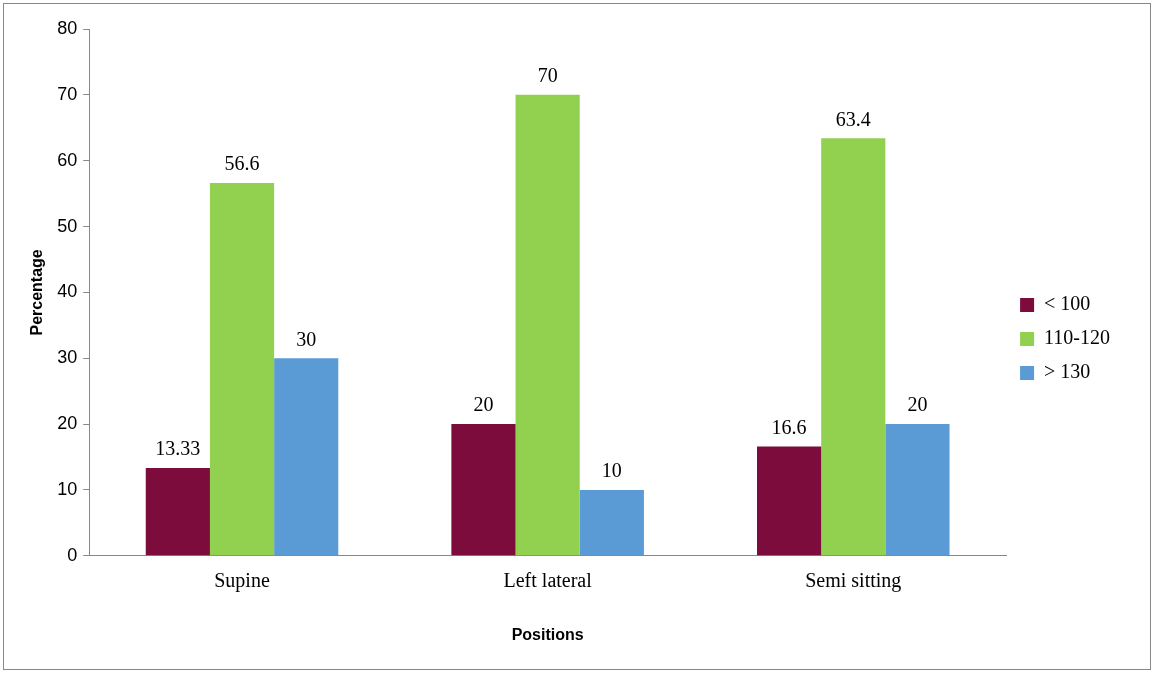 Image resolution: width=1156 pixels, height=675 pixels. What do you see at coordinates (178, 448) in the screenshot?
I see `data-label: 13.33` at bounding box center [178, 448].